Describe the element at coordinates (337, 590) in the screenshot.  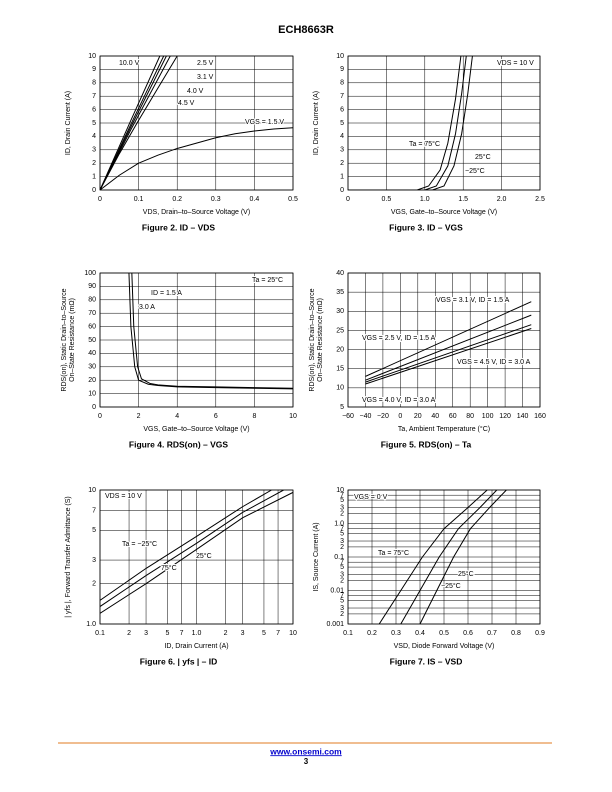
I see `y-tick-label: 0.01` at that location.